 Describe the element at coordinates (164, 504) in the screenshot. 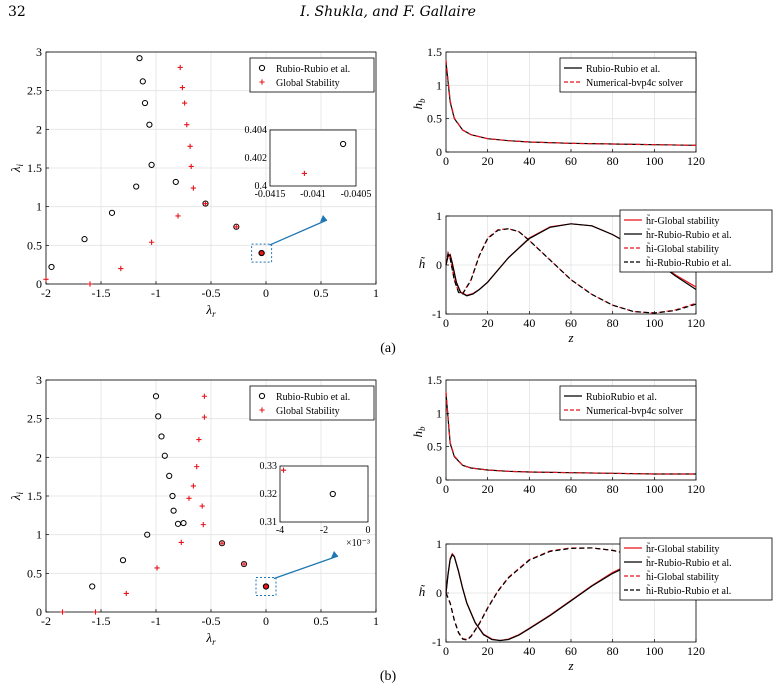

I see `spectrum-points` at that location.